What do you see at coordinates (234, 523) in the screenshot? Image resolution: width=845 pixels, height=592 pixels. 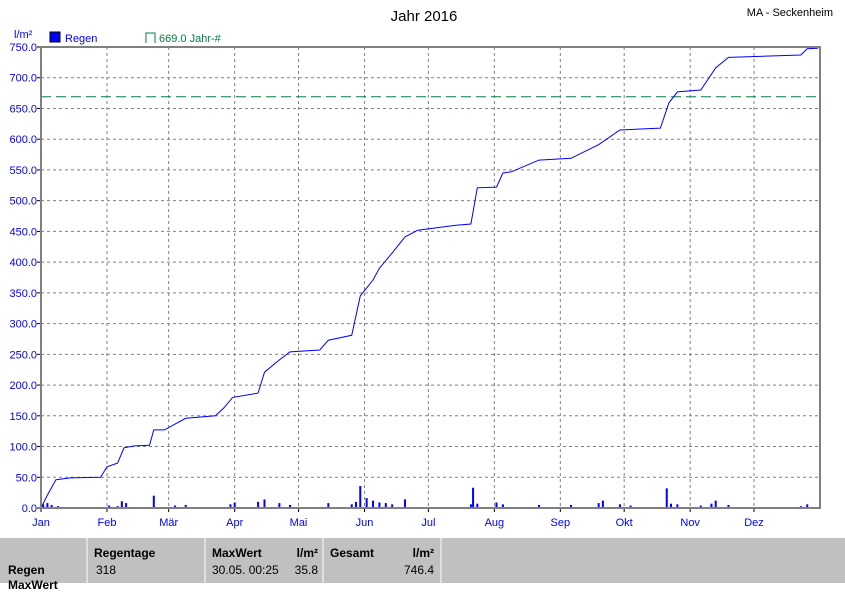 I see `x-tick-label: Apr` at bounding box center [234, 523].